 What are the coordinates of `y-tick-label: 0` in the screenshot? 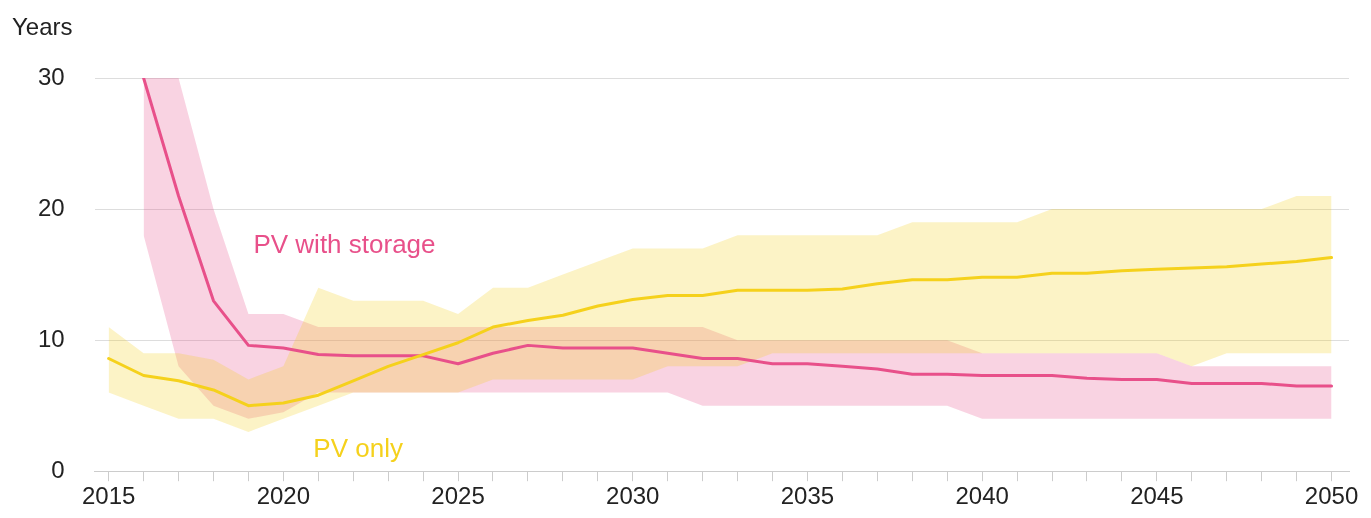 It's located at (58, 469).